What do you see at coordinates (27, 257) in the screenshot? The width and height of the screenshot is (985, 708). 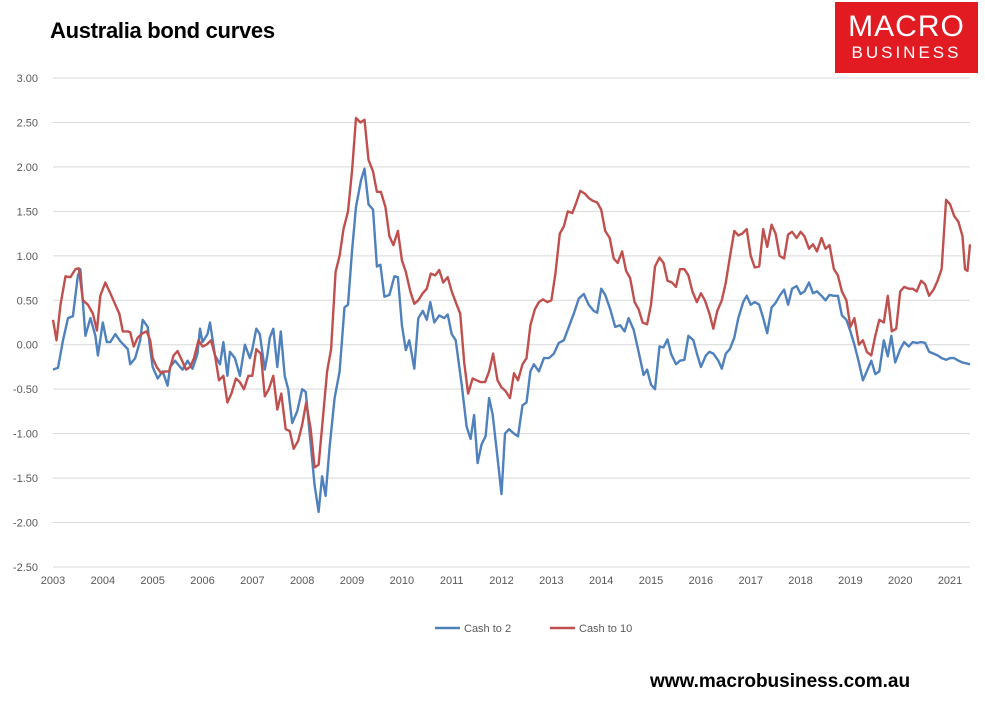 I see `y-tick-label: 1.00` at bounding box center [27, 257].